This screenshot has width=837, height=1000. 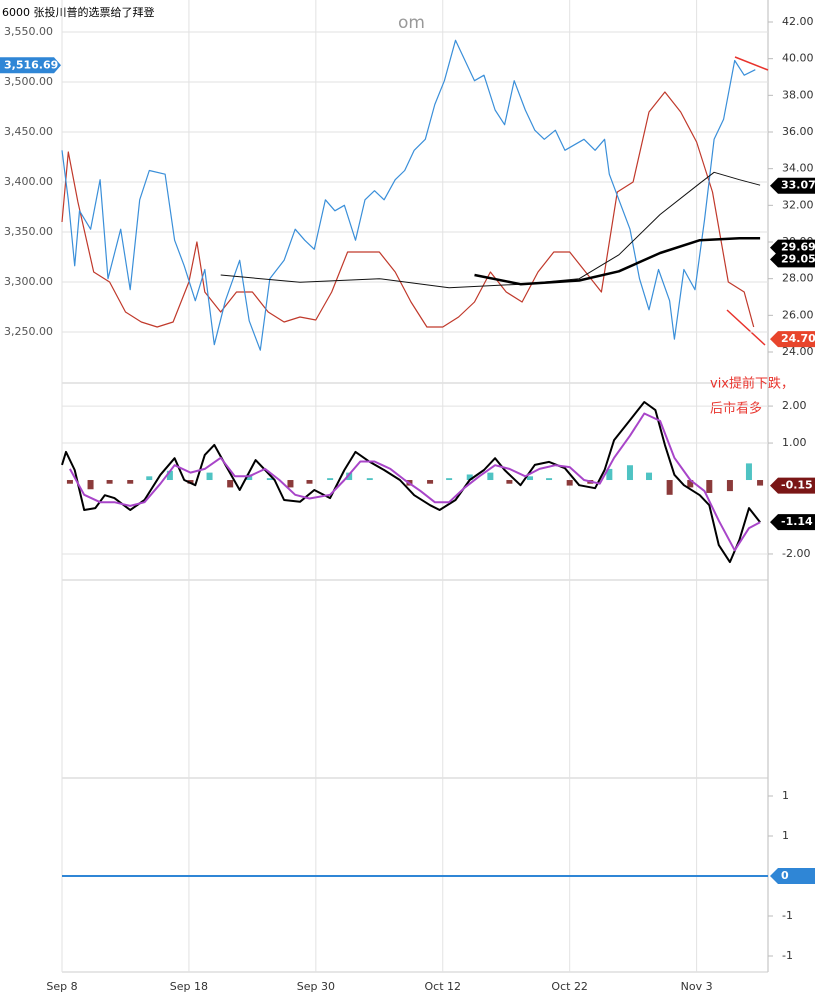 I want to click on x-tick-label: Sep 18, so click(x=189, y=986).